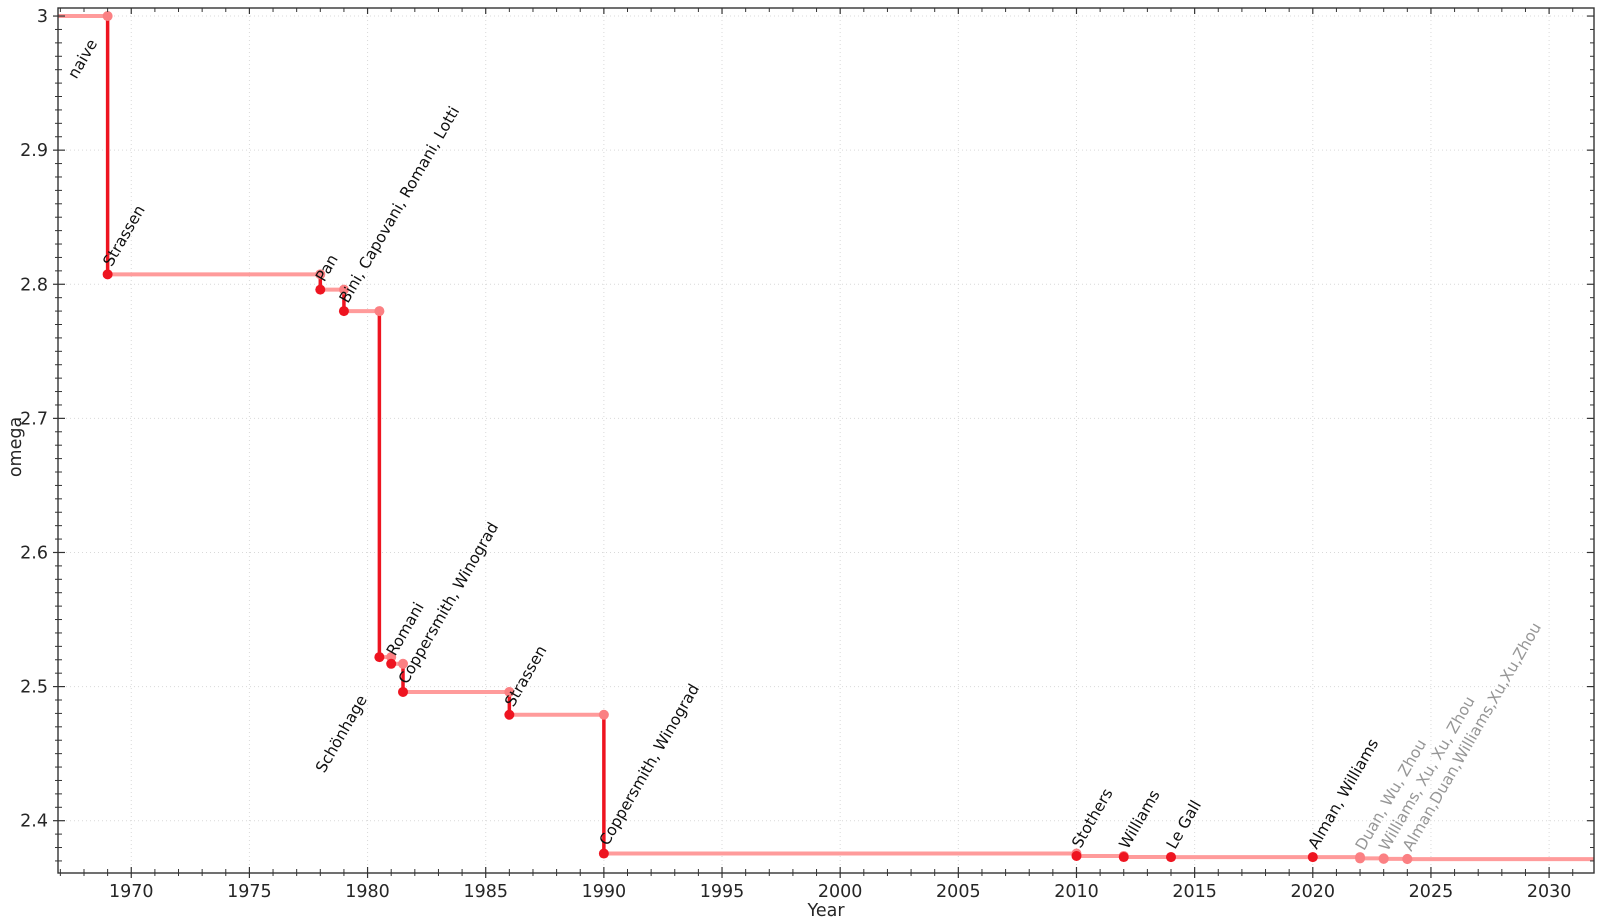 The width and height of the screenshot is (1600, 920). I want to click on x-tick-label-2015: 2015, so click(1194, 892).